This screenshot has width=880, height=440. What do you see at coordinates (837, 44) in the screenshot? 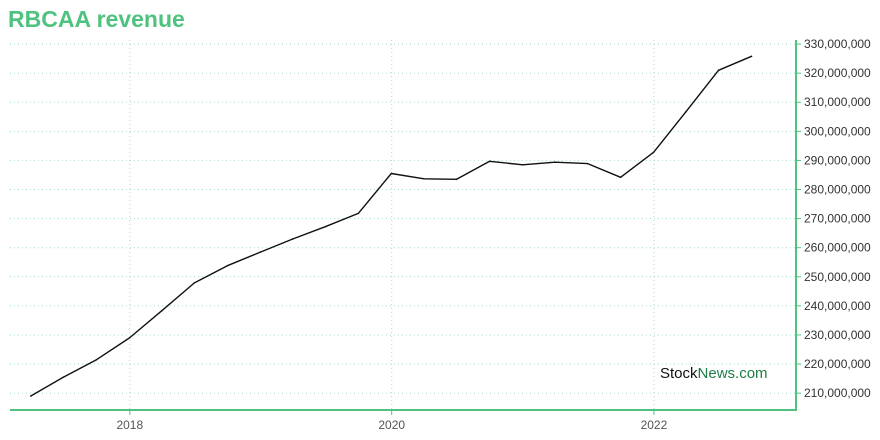
I see `y-tick-label: 330,000,000` at bounding box center [837, 44].